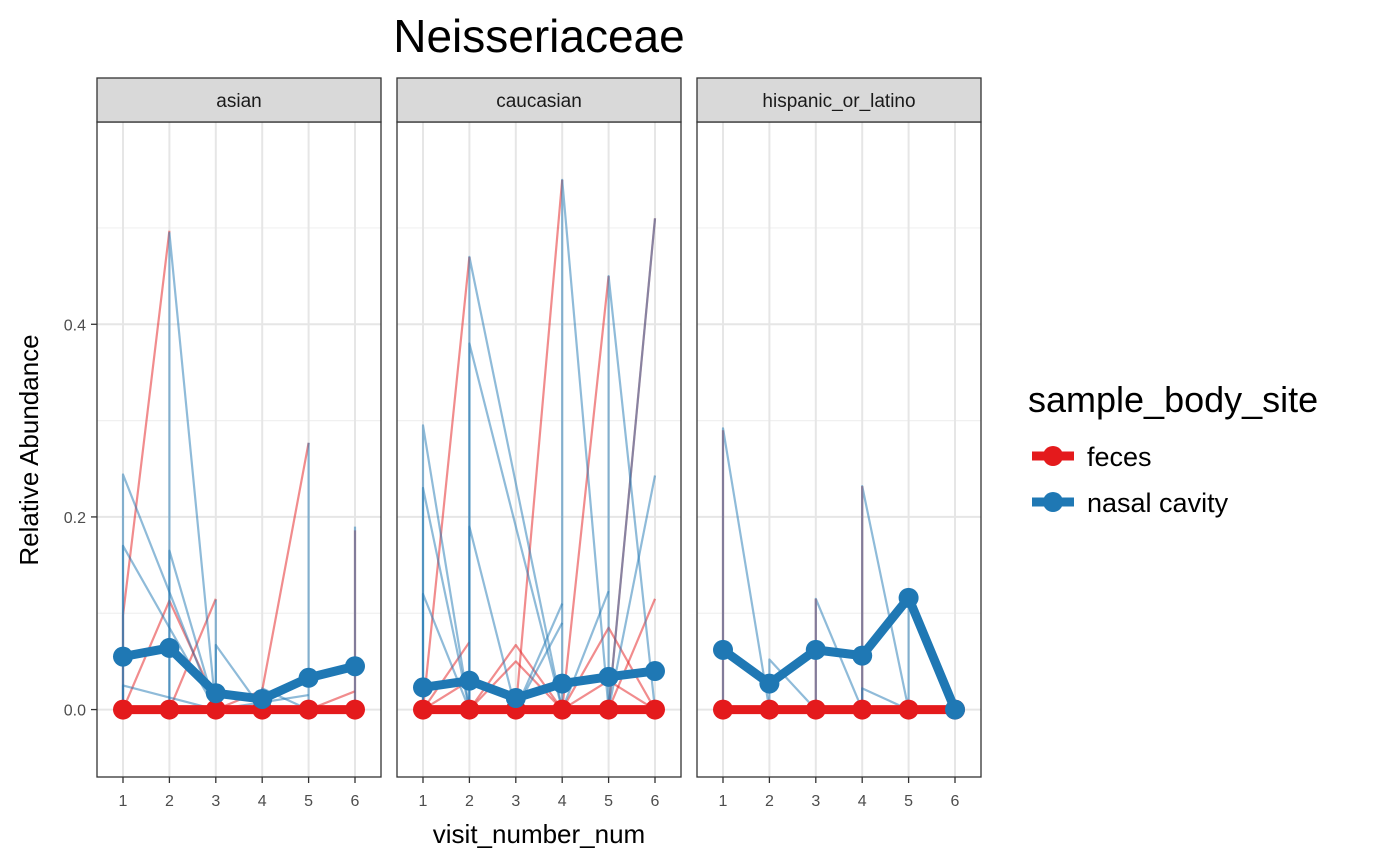 This screenshot has width=1400, height=866. I want to click on facet-strip-label: asian, so click(238, 101).